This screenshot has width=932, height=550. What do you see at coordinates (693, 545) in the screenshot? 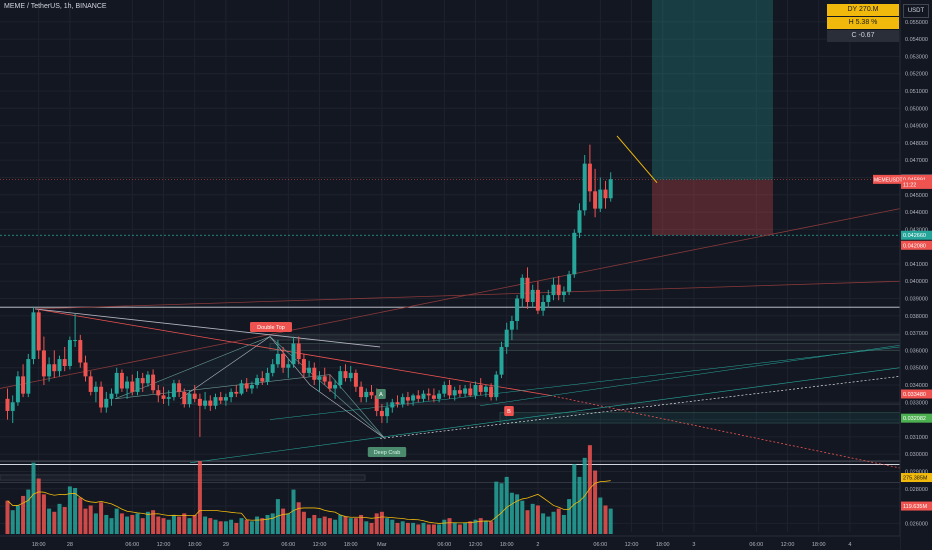
I see `time-tick-label: 3` at bounding box center [693, 545].